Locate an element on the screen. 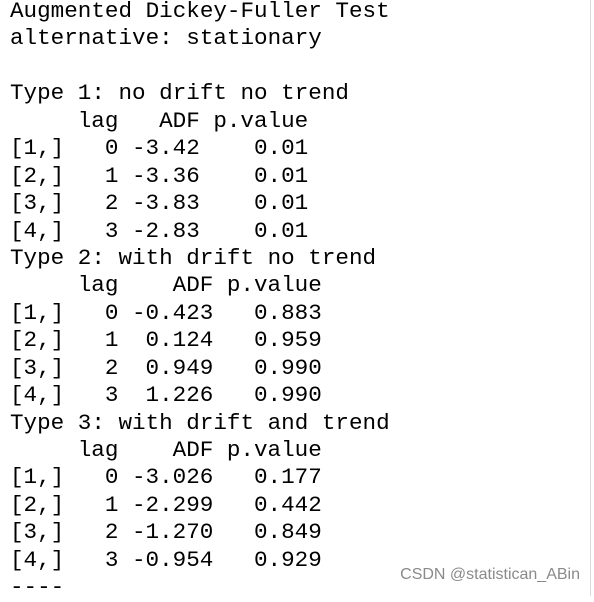  section-title: Type 1: no drift no trend is located at coordinates (179, 93).